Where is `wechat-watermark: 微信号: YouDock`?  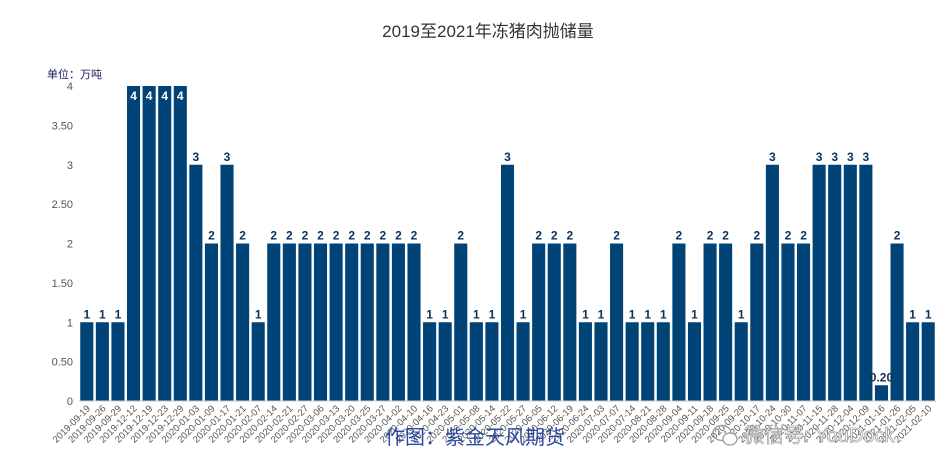 wechat-watermark: 微信号: YouDock is located at coordinates (804, 435).